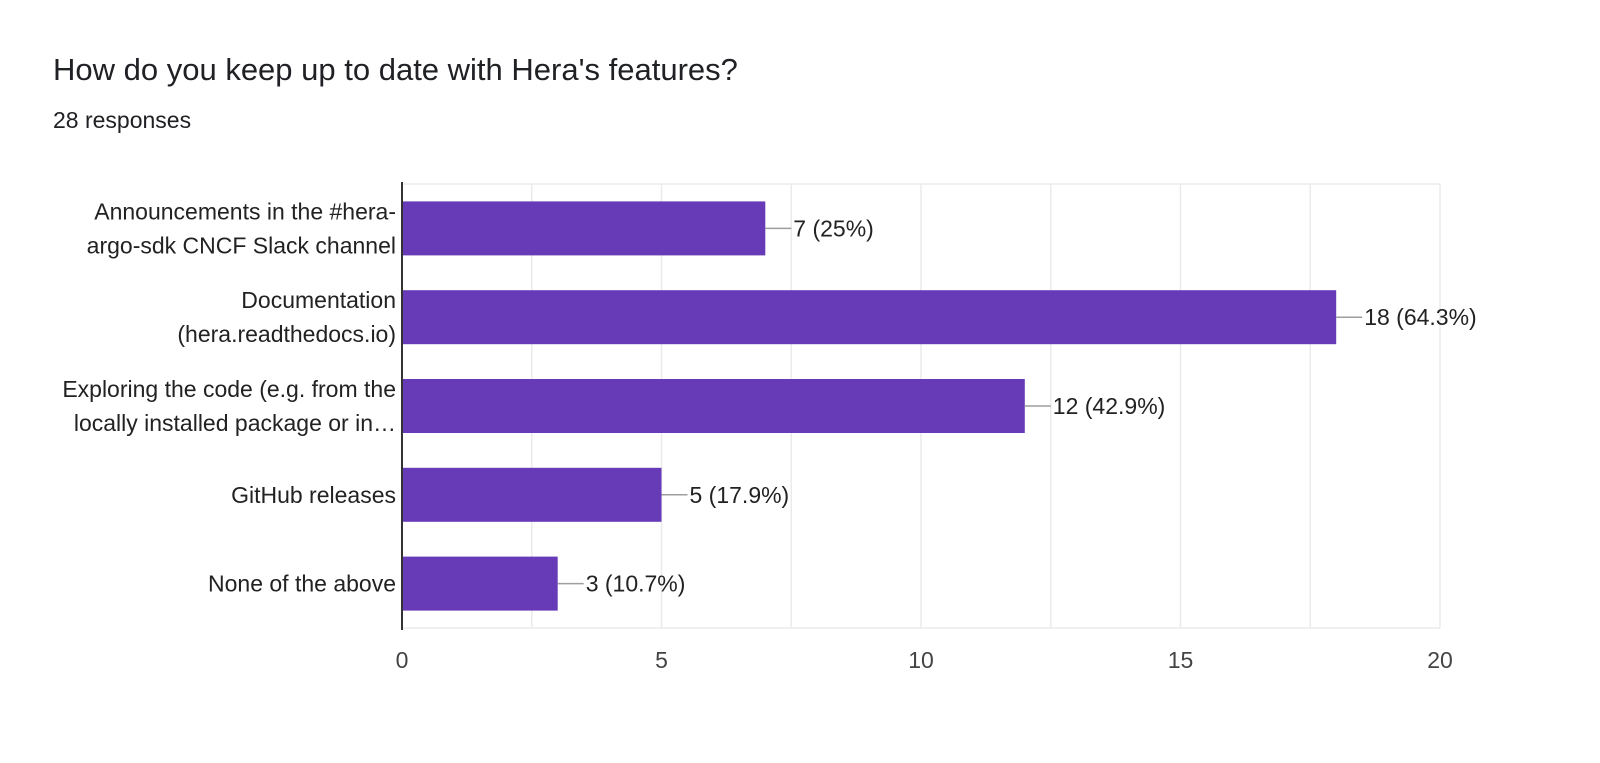  I want to click on category-label: (hera.readthedocs.io), so click(286, 334).